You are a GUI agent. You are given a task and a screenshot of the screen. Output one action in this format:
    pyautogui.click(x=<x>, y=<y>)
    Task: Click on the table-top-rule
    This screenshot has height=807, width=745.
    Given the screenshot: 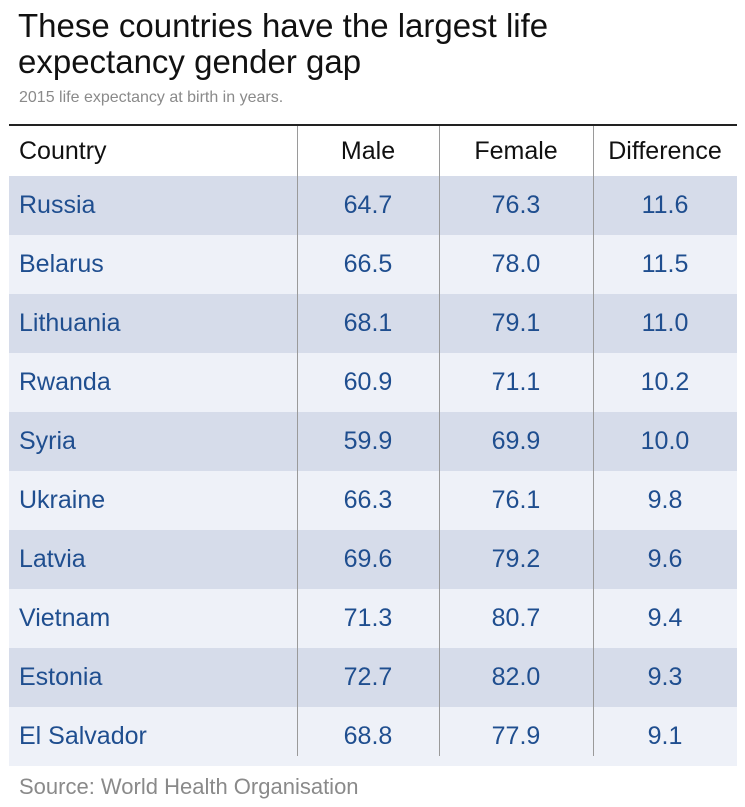 What is the action you would take?
    pyautogui.click(x=373, y=125)
    